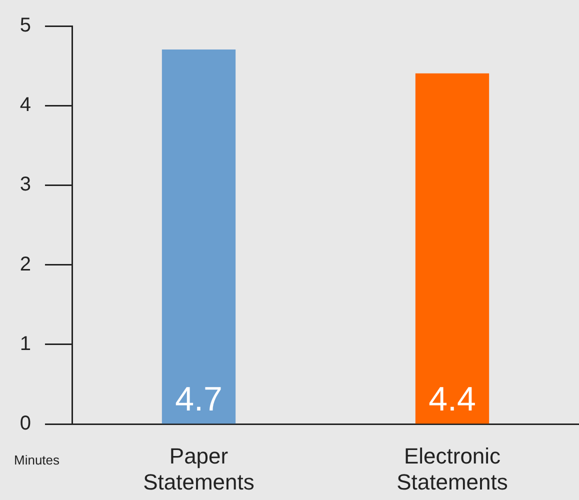  I want to click on y-tick-label: 3, so click(25, 185).